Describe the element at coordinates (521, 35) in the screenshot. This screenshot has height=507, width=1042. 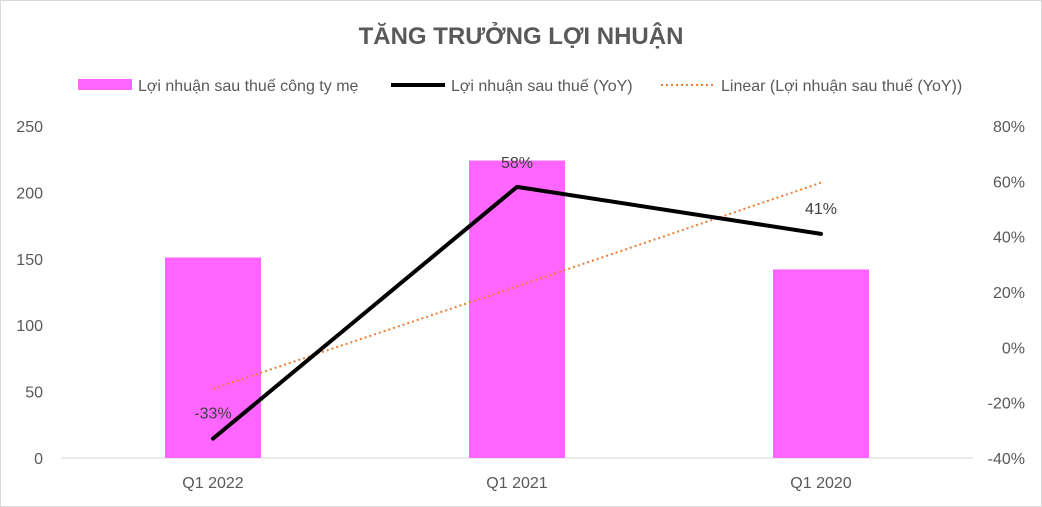
I see `chart-title: TĂNG TRƯỞNG LỢI NHUẬN` at that location.